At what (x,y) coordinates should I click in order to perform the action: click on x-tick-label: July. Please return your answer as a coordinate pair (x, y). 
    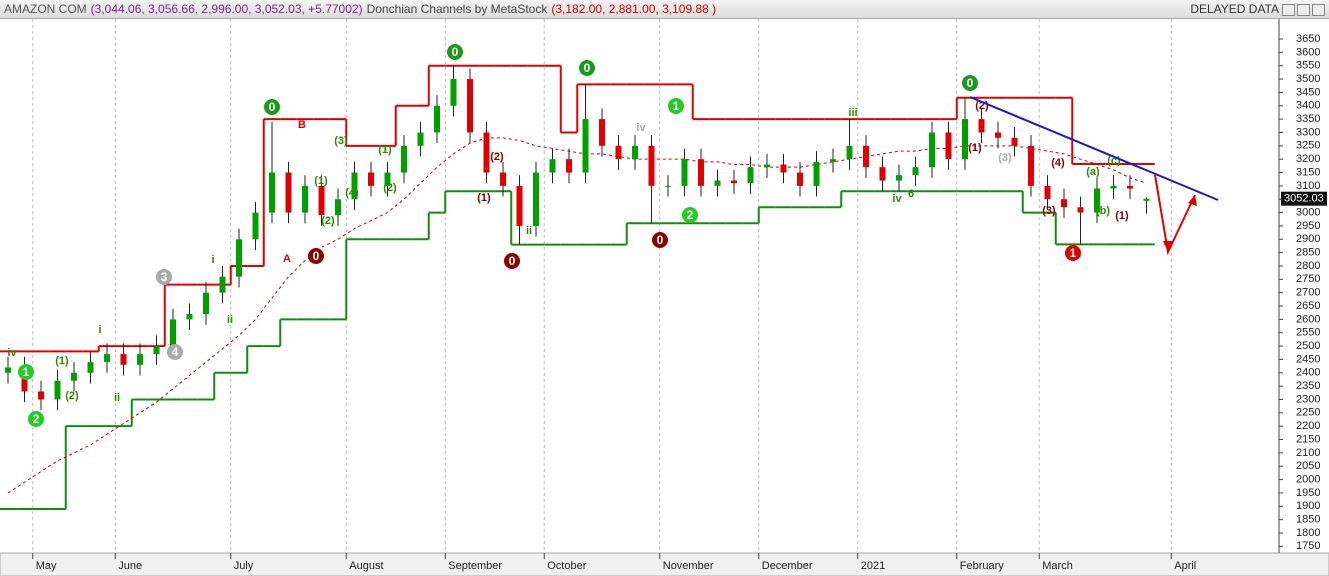
    Looking at the image, I should click on (244, 566).